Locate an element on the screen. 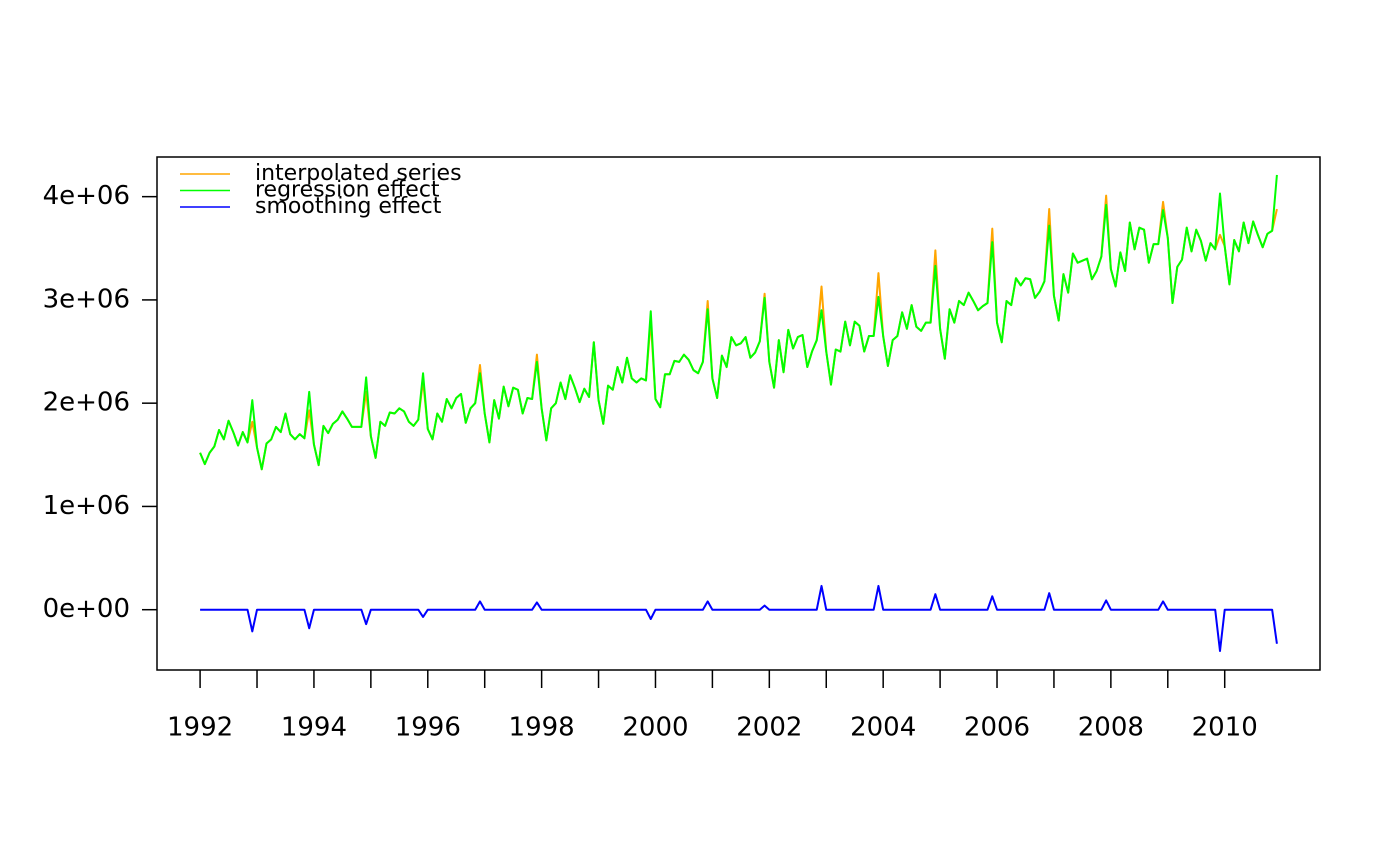  x-tick-label: 1996 is located at coordinates (428, 728).